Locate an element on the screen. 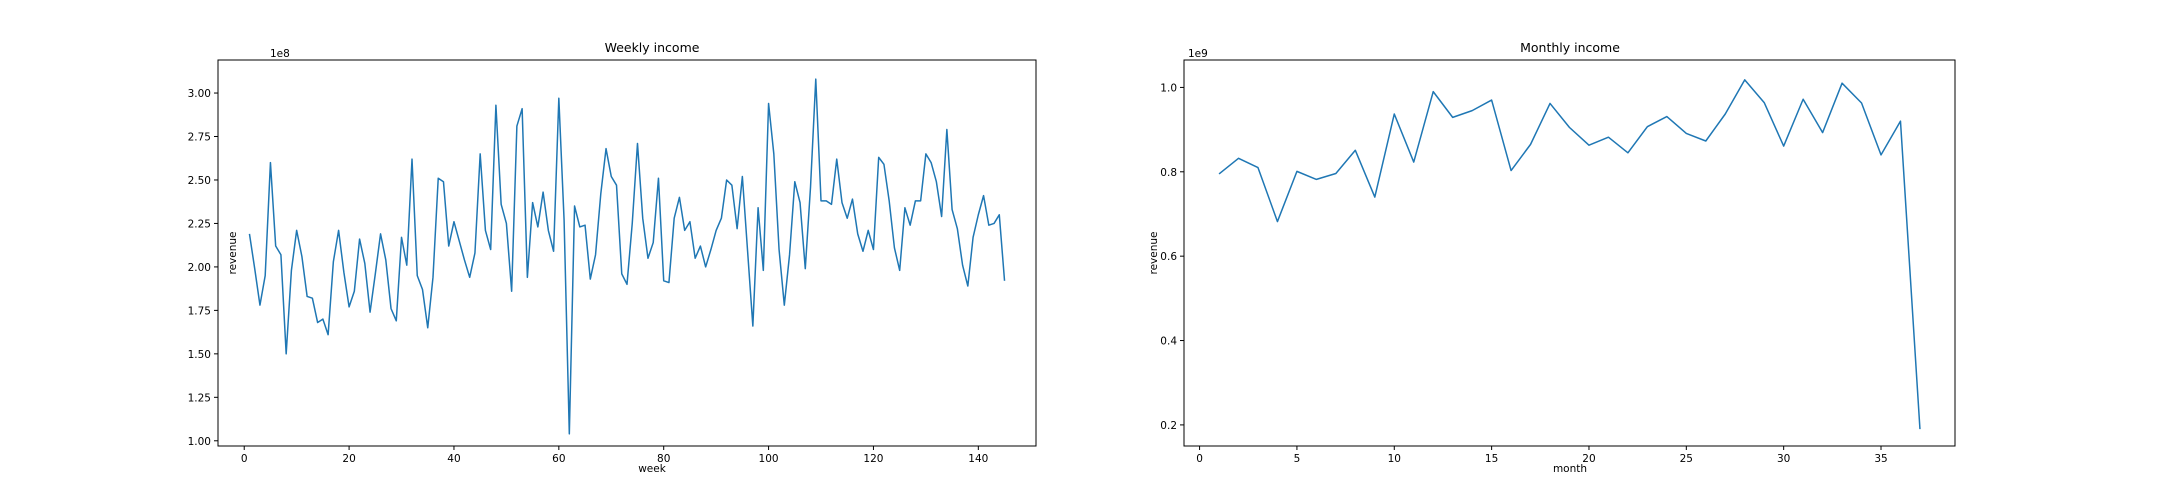  y-tick-label: 1.00 is located at coordinates (199, 442).